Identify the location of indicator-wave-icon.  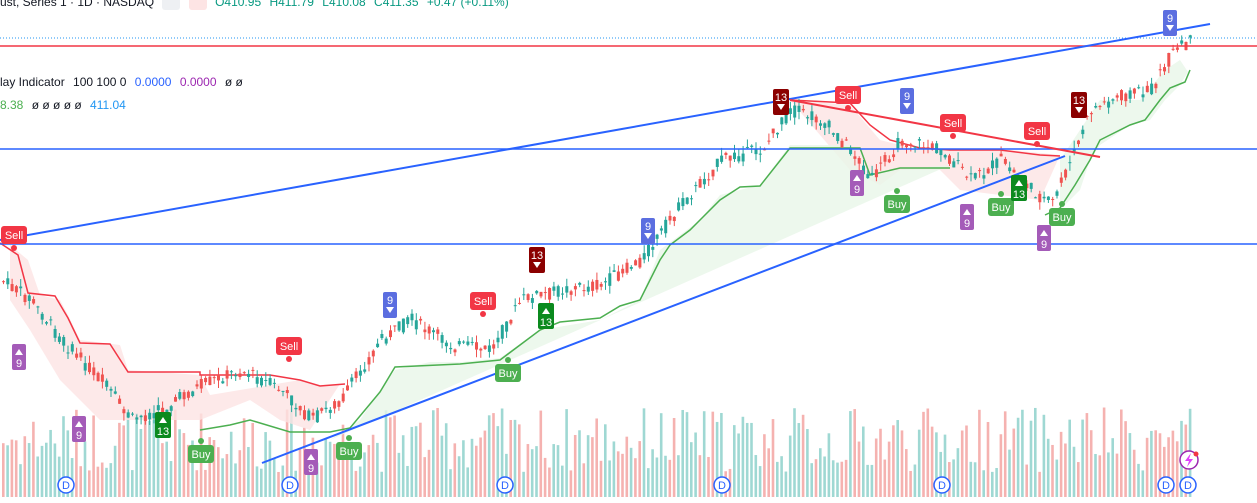
(197, 5).